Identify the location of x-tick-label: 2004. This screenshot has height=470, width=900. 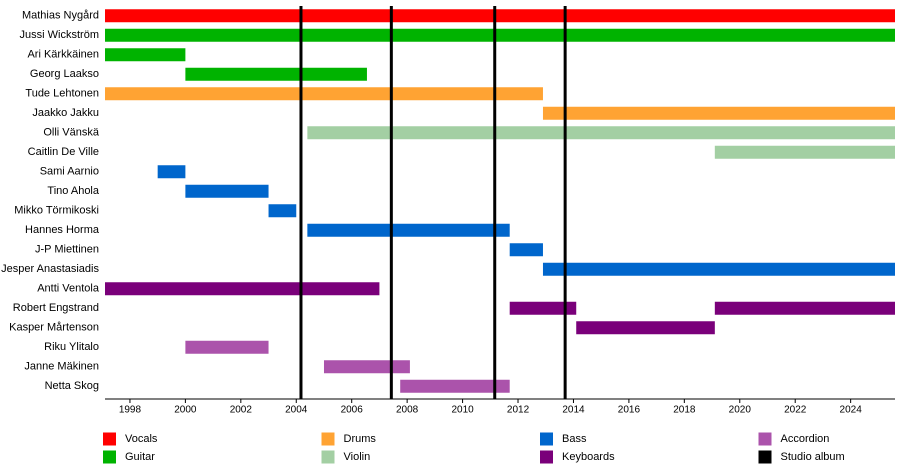
(296, 410).